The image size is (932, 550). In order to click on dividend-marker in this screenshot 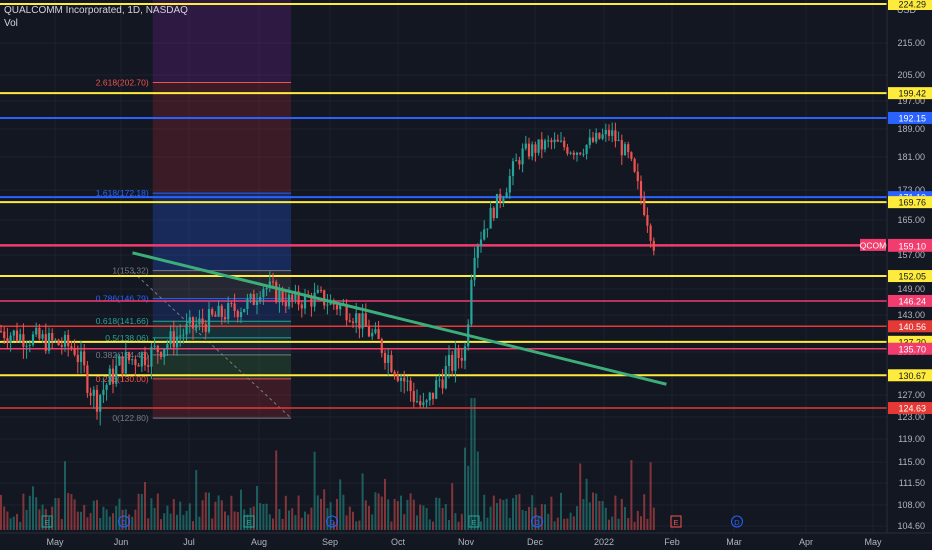, I will do `click(332, 521)`.